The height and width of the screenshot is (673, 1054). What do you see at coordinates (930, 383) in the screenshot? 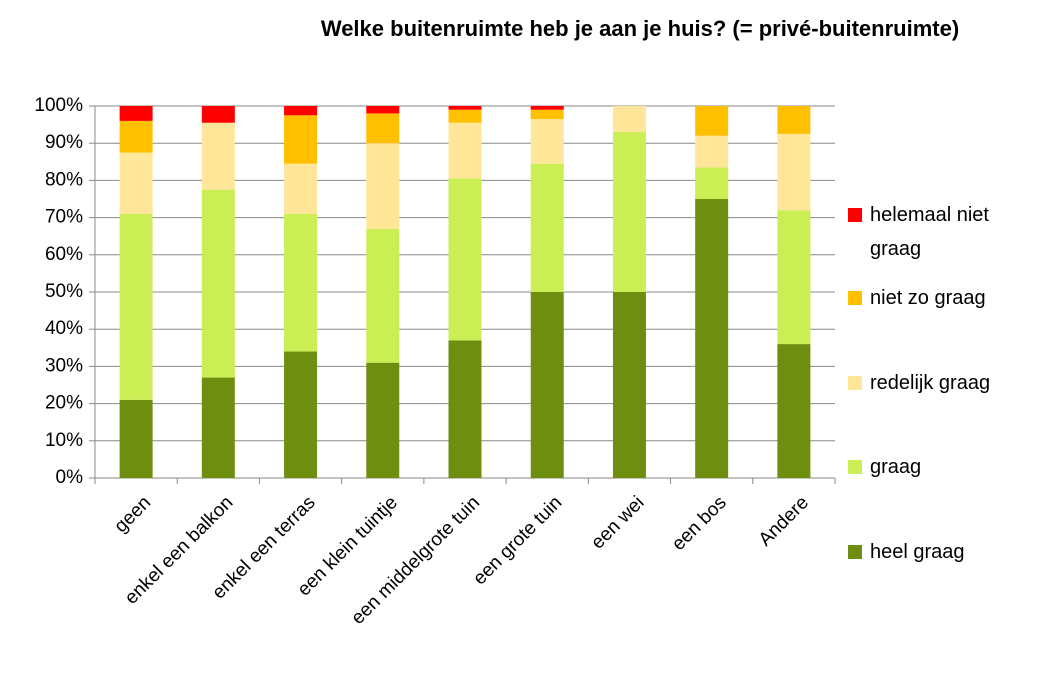
I see `legend-label: redelijk graag` at bounding box center [930, 383].